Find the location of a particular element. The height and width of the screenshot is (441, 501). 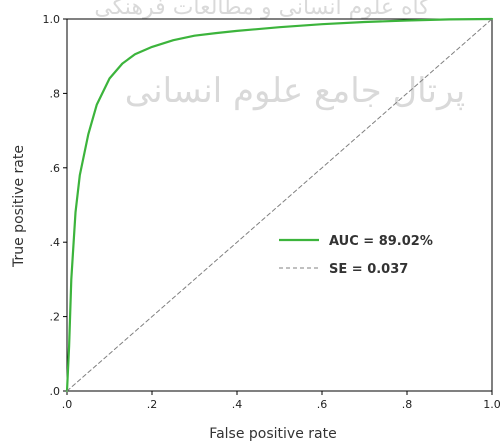

legend: AUC = 89.02% SE = 0.037 is located at coordinates (356, 255).